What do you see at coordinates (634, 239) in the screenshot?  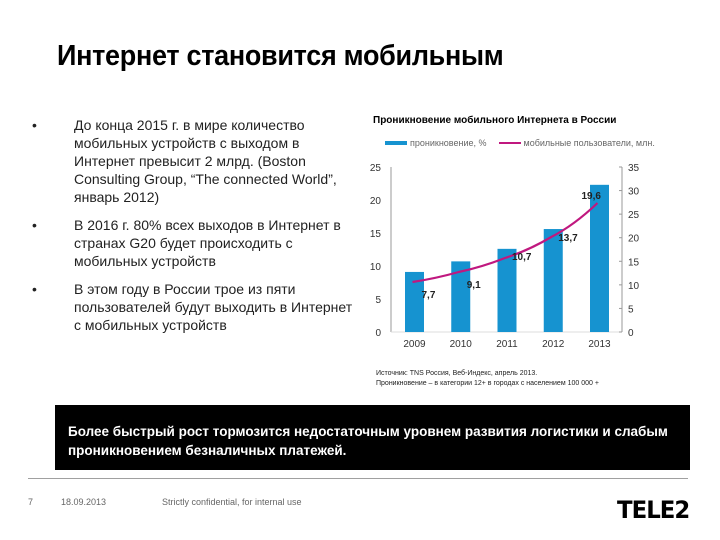 I see `right-axis-tick: 20` at bounding box center [634, 239].